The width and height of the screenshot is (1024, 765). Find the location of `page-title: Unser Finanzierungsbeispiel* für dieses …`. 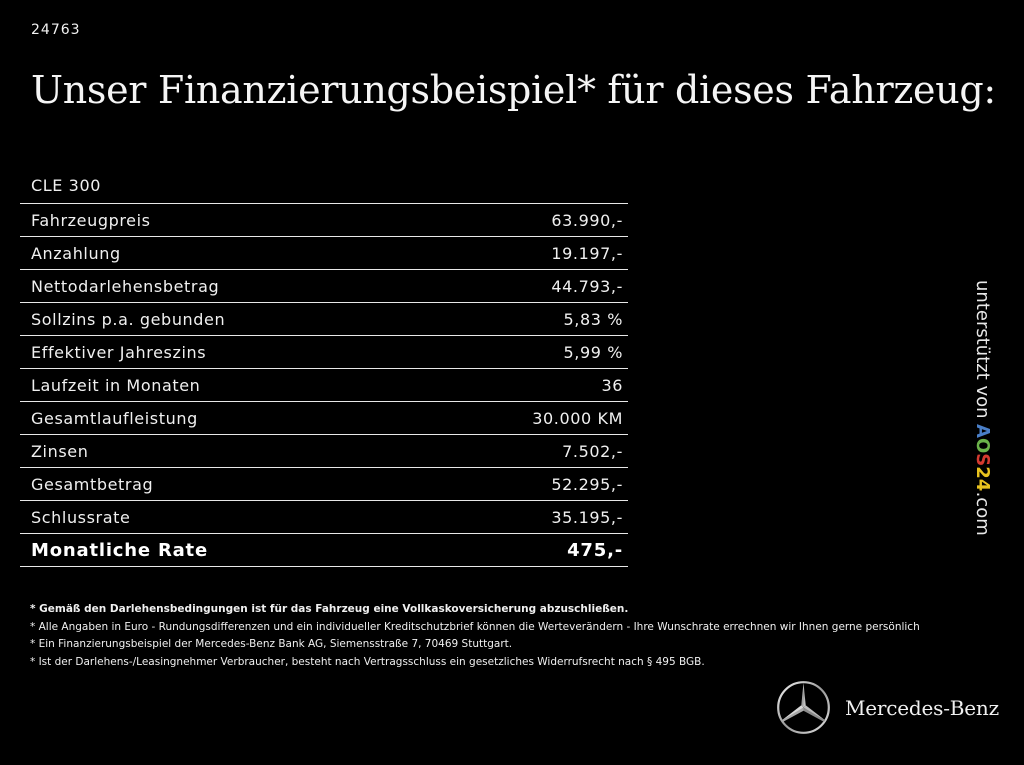

page-title: Unser Finanzierungsbeispiel* für dieses … is located at coordinates (513, 90).